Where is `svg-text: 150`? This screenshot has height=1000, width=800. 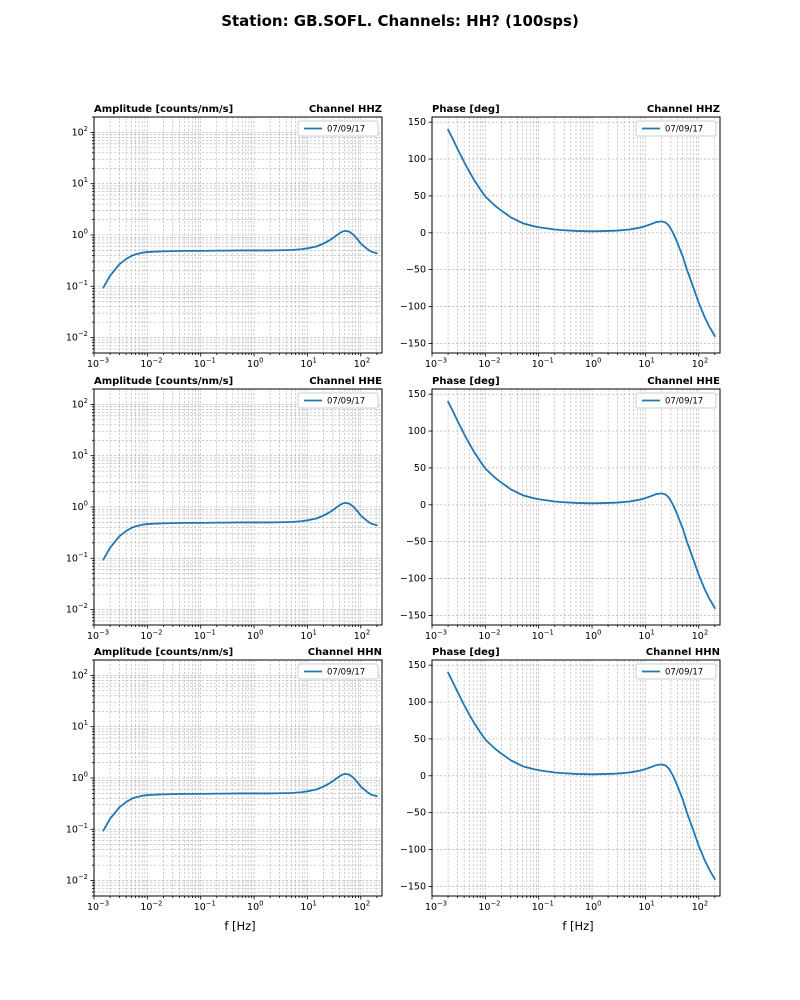
svg-text: 150 is located at coordinates (417, 122).